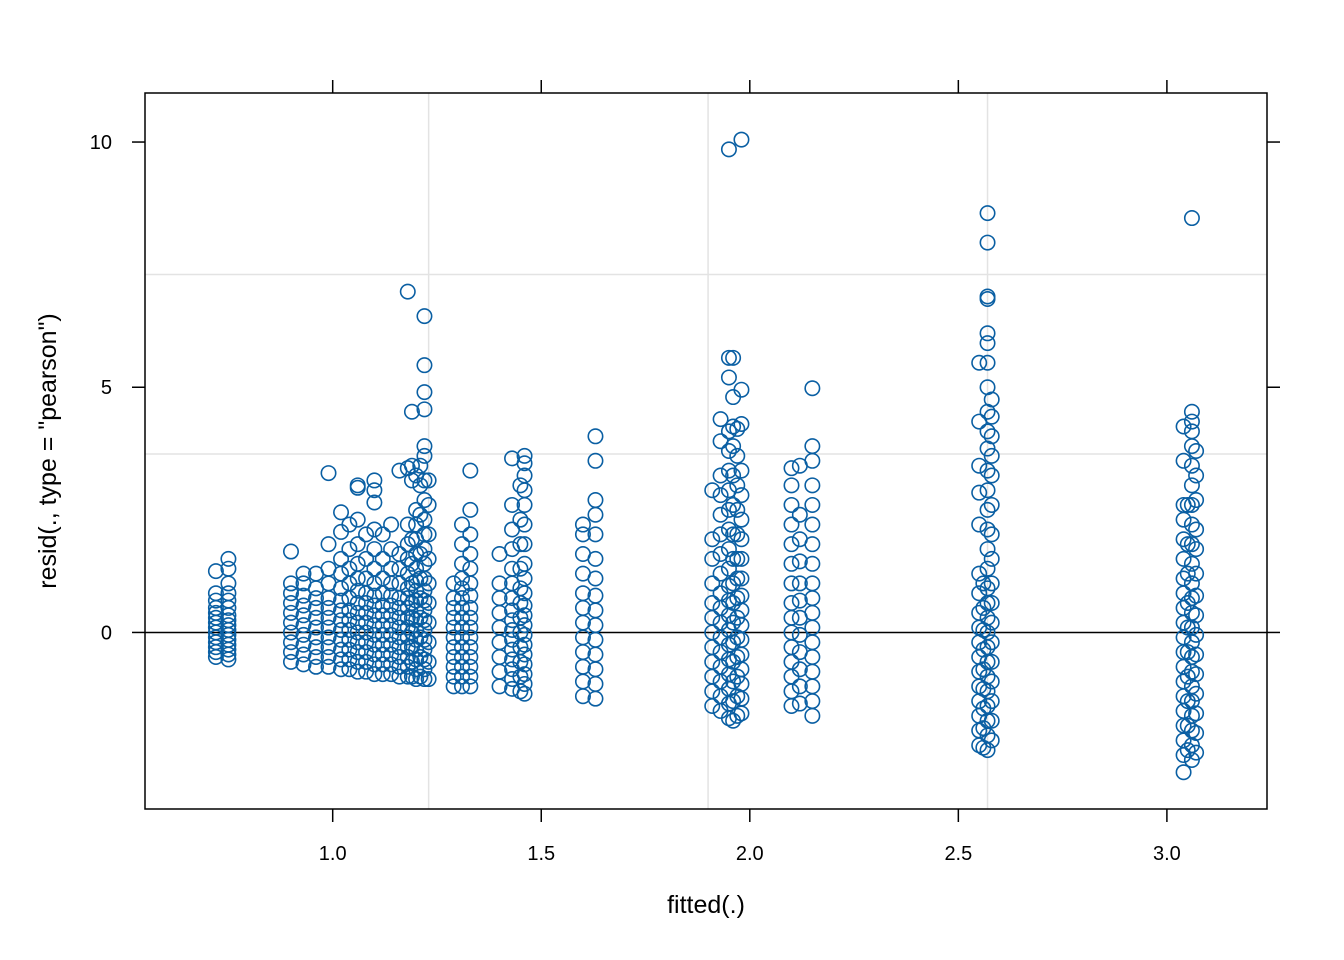  I want to click on x-tick-label: 3.0, so click(1167, 854).